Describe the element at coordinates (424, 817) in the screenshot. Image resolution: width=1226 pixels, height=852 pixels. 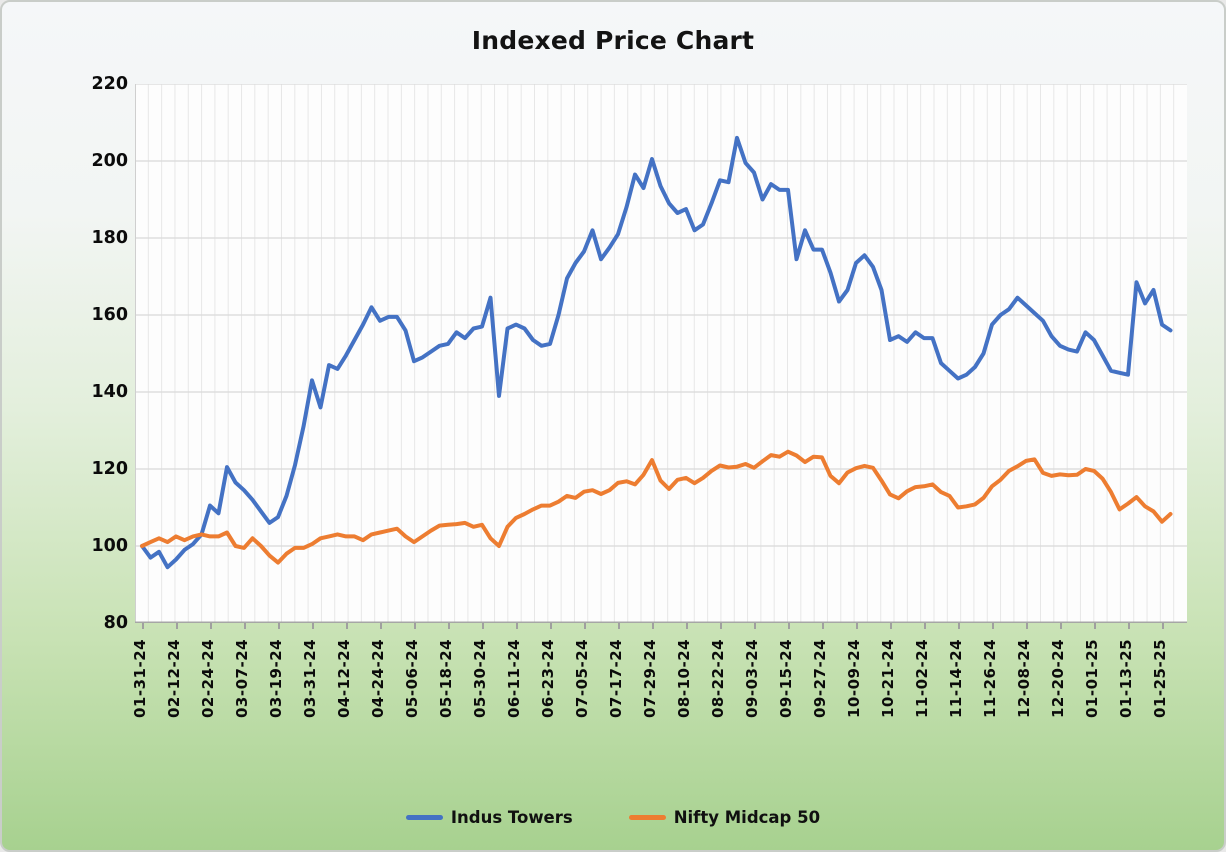
I see `blue-line-swatch-icon` at that location.